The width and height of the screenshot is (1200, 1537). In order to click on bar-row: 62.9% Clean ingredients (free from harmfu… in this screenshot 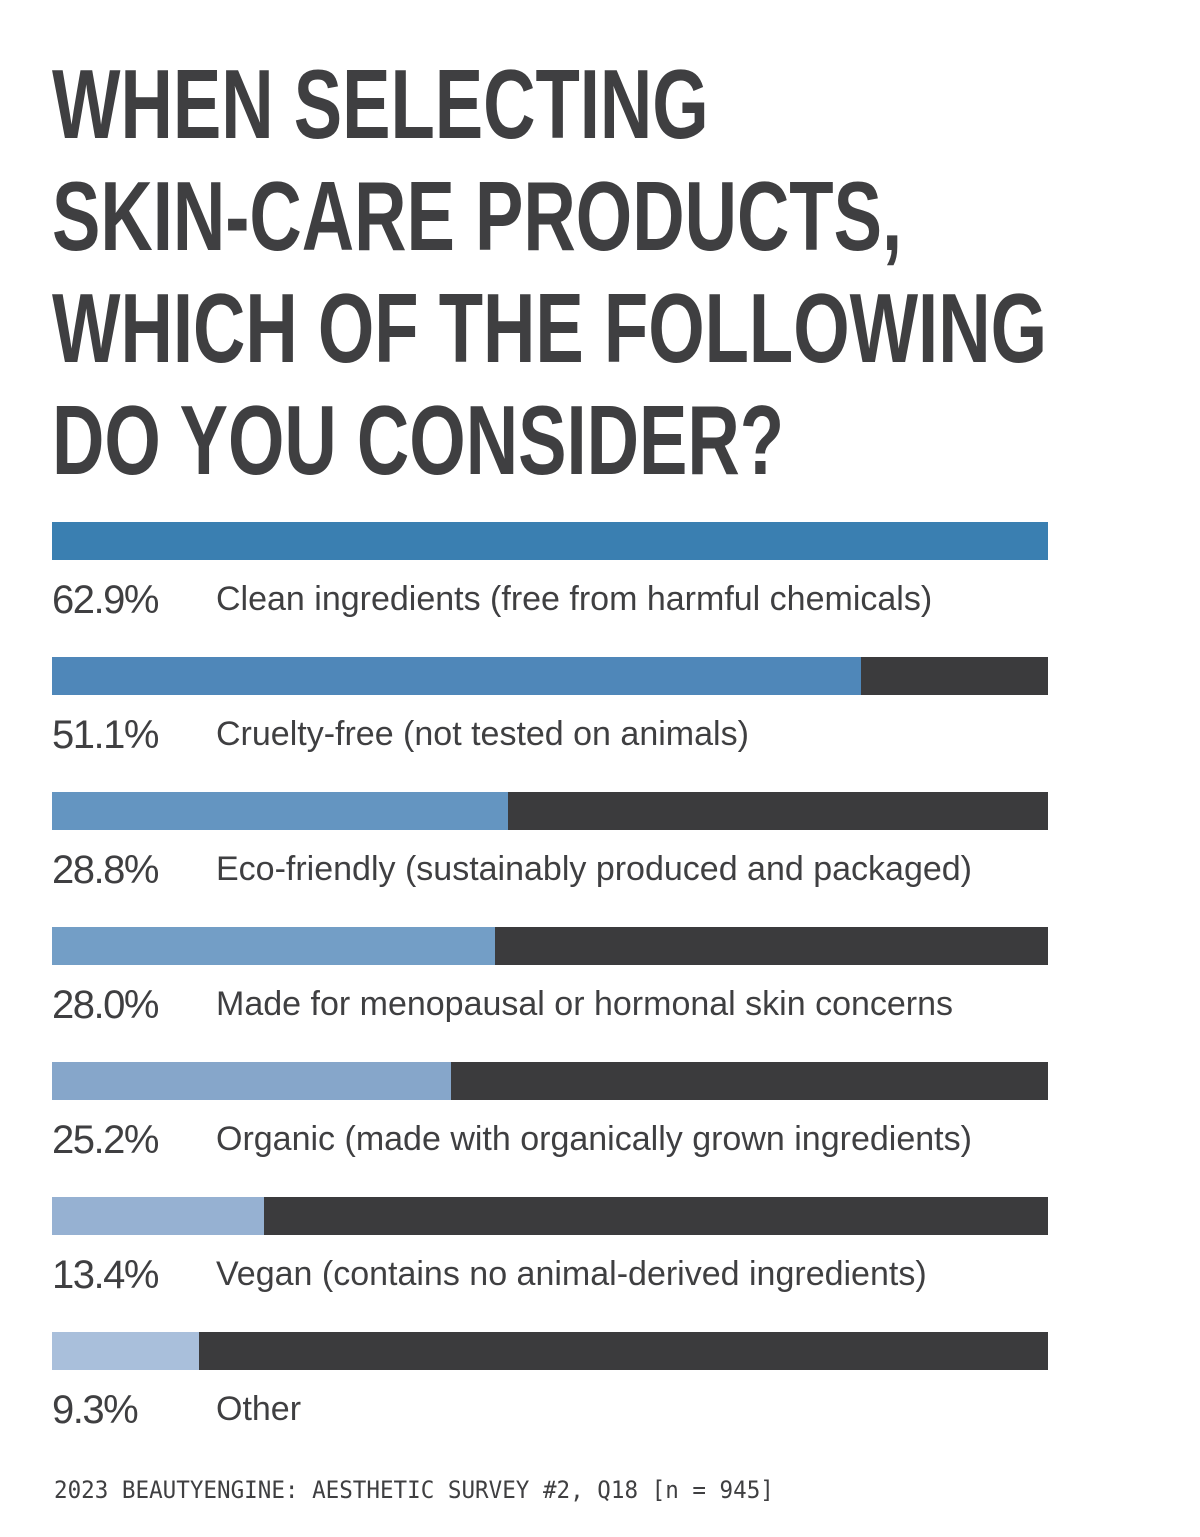, I will do `click(602, 582)`.